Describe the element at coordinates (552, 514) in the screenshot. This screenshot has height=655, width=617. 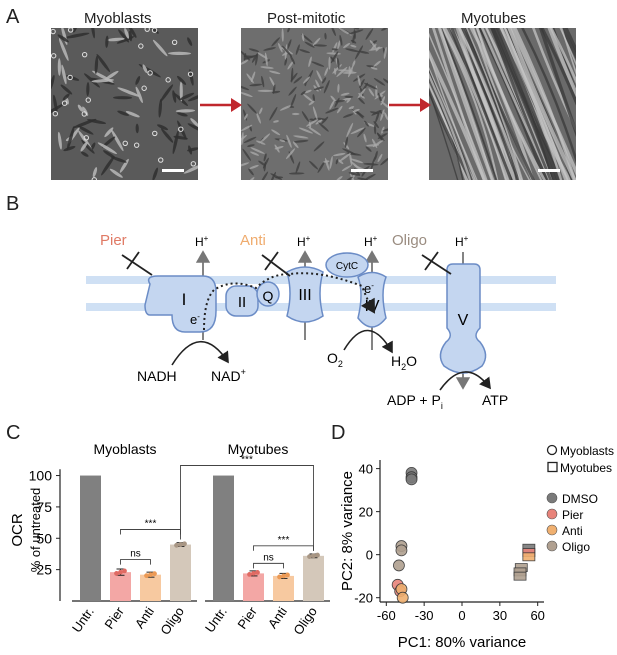
I see `legend-swatch-pier` at that location.